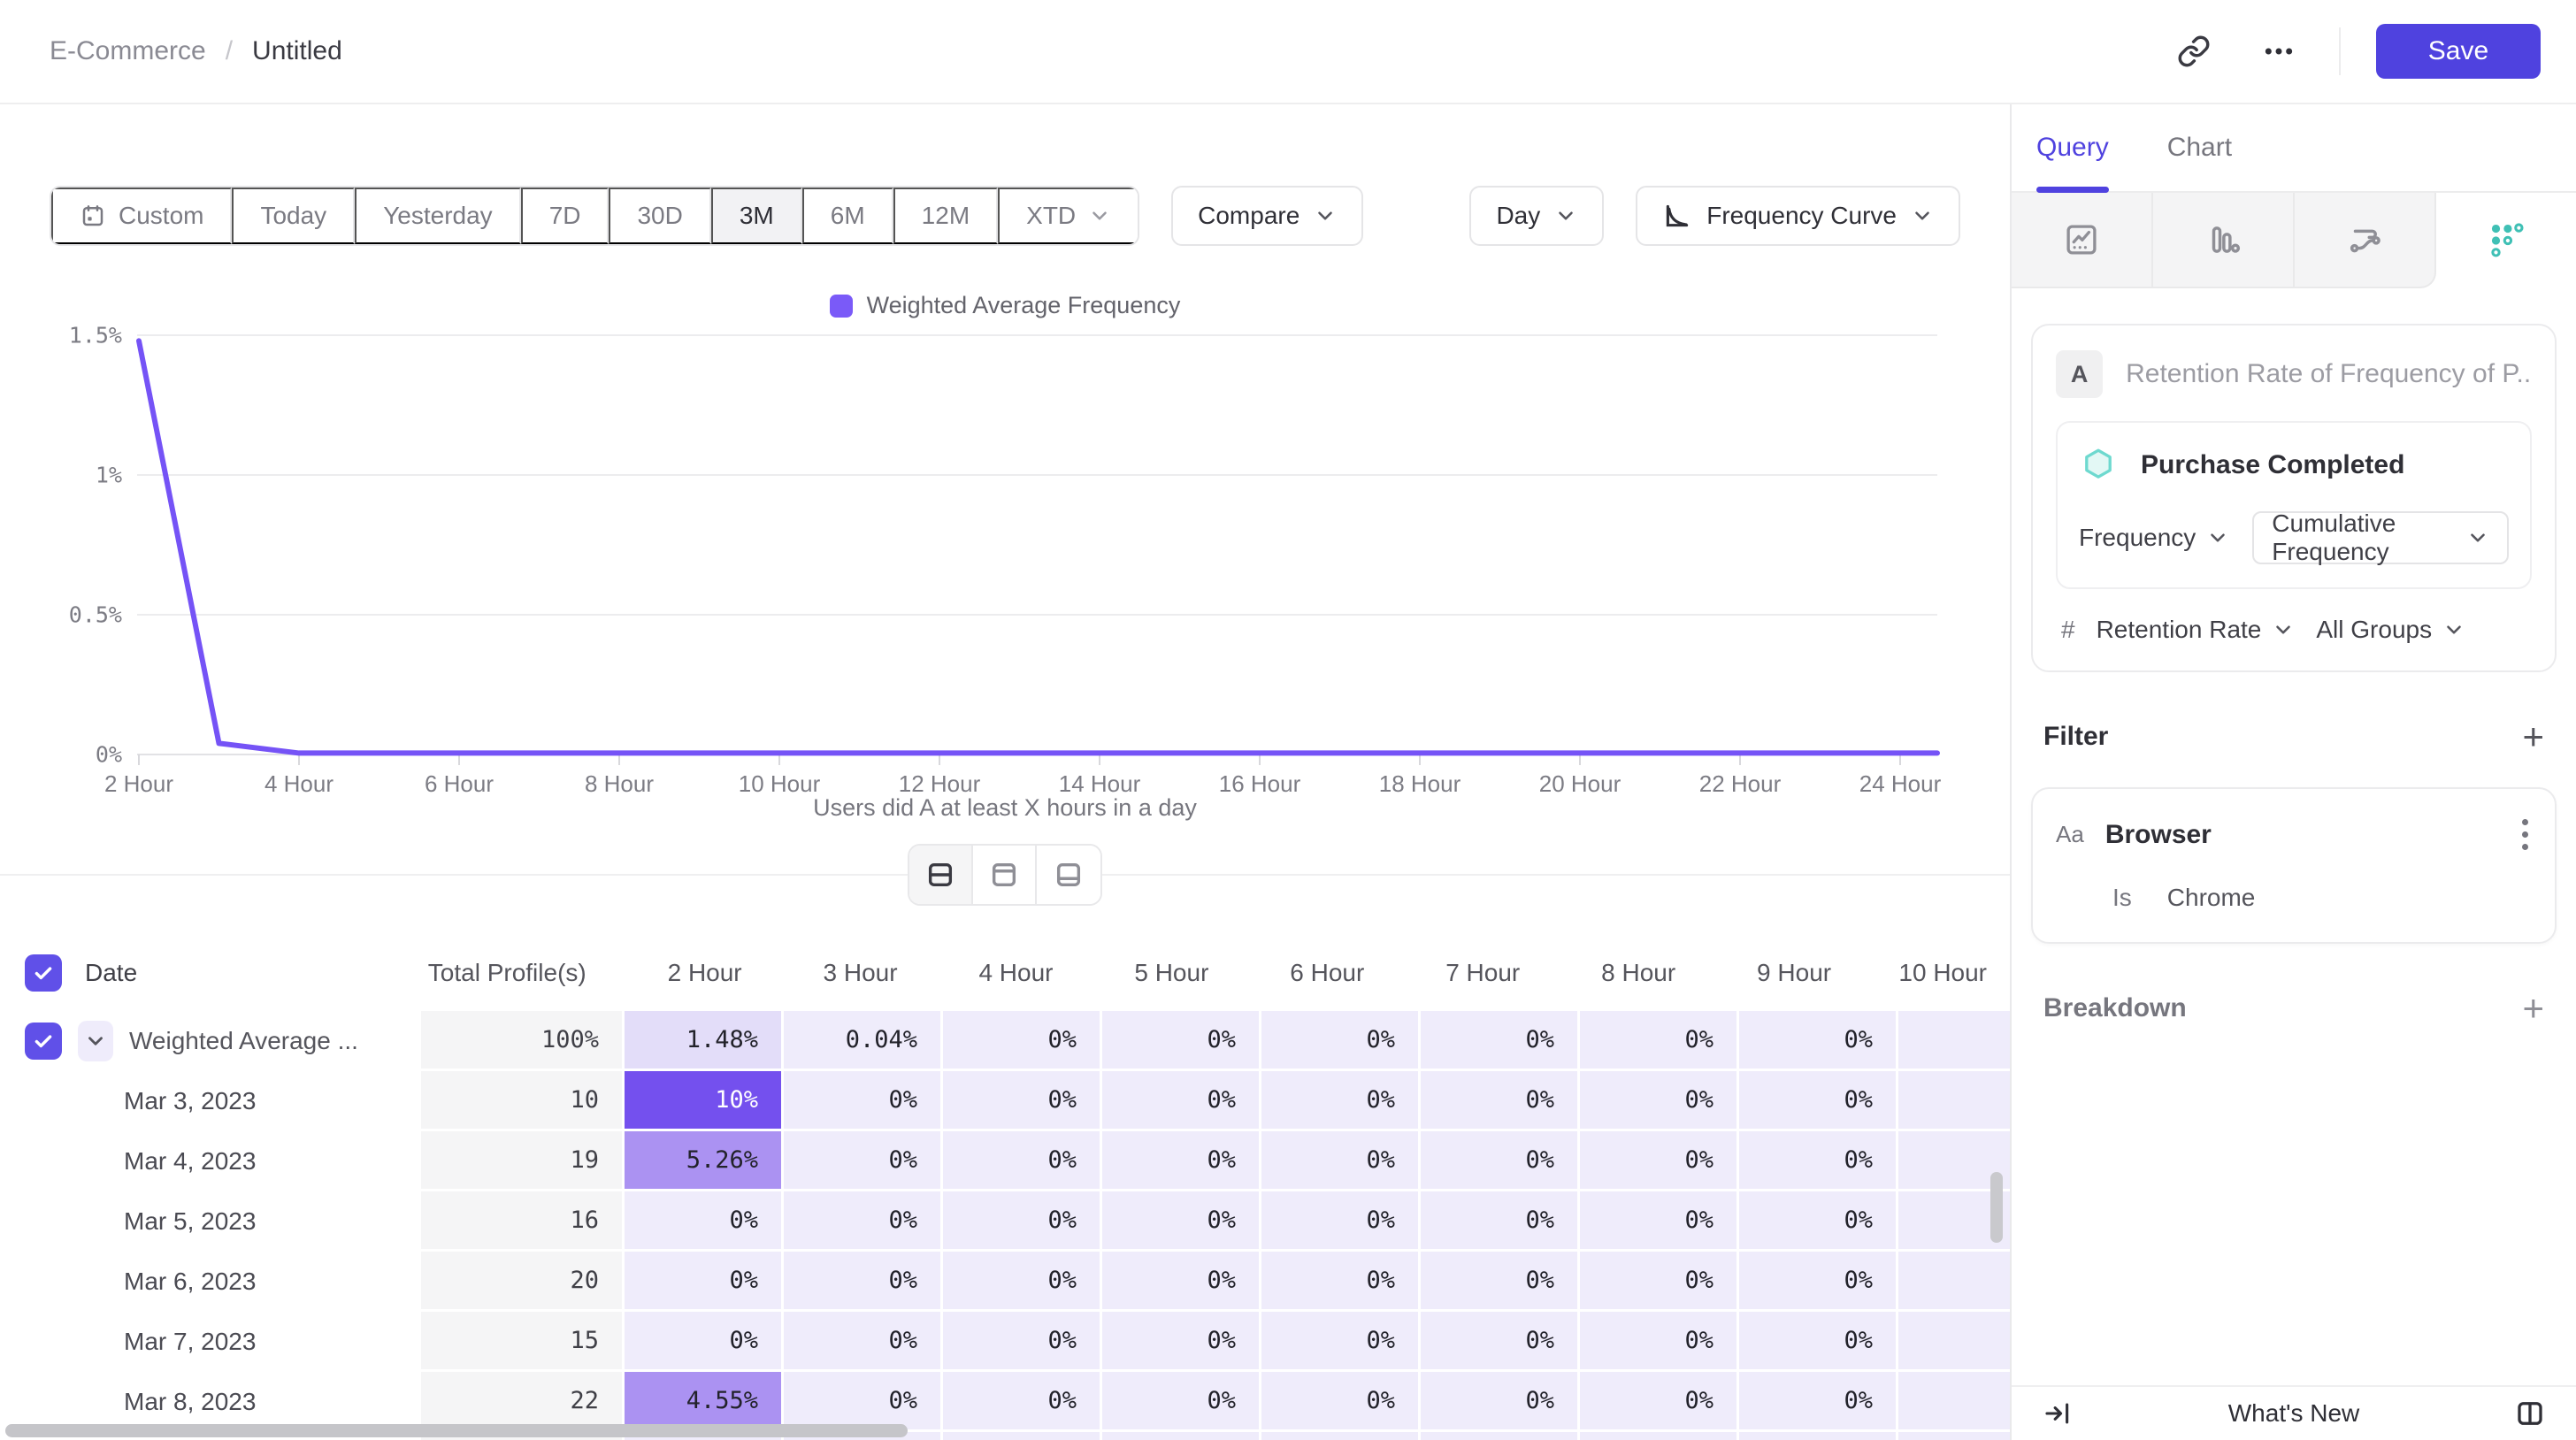 The width and height of the screenshot is (2576, 1440). Describe the element at coordinates (2098, 464) in the screenshot. I see `event-hexagon-icon` at that location.